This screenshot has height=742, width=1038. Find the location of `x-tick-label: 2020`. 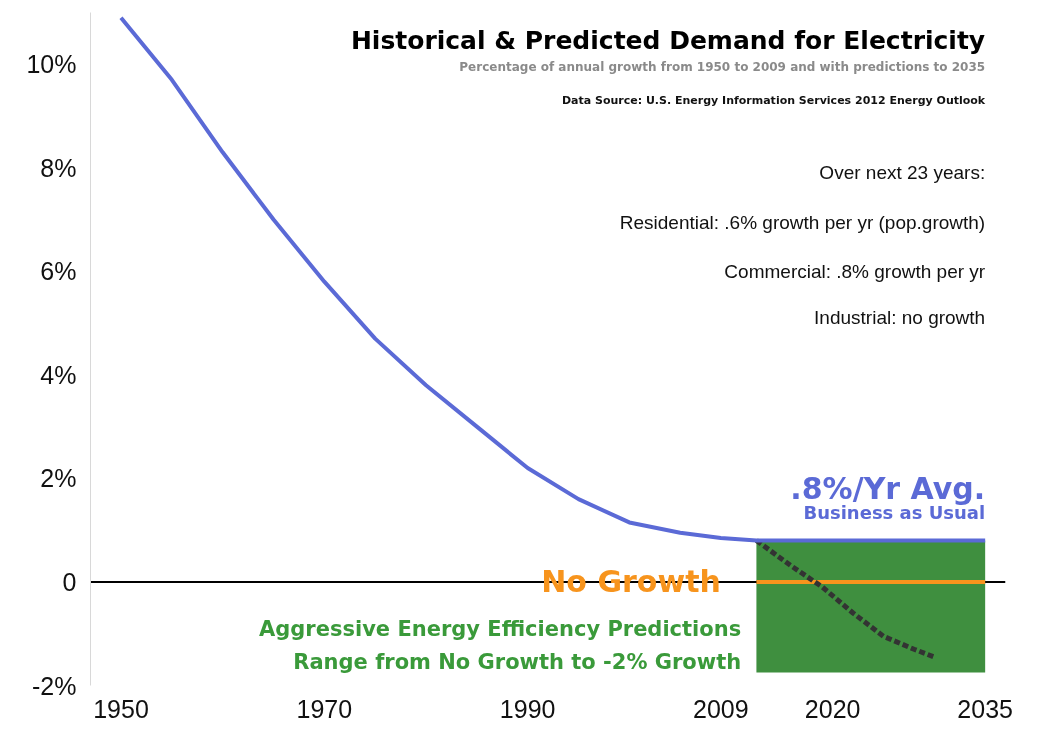

x-tick-label: 2020 is located at coordinates (832, 708).